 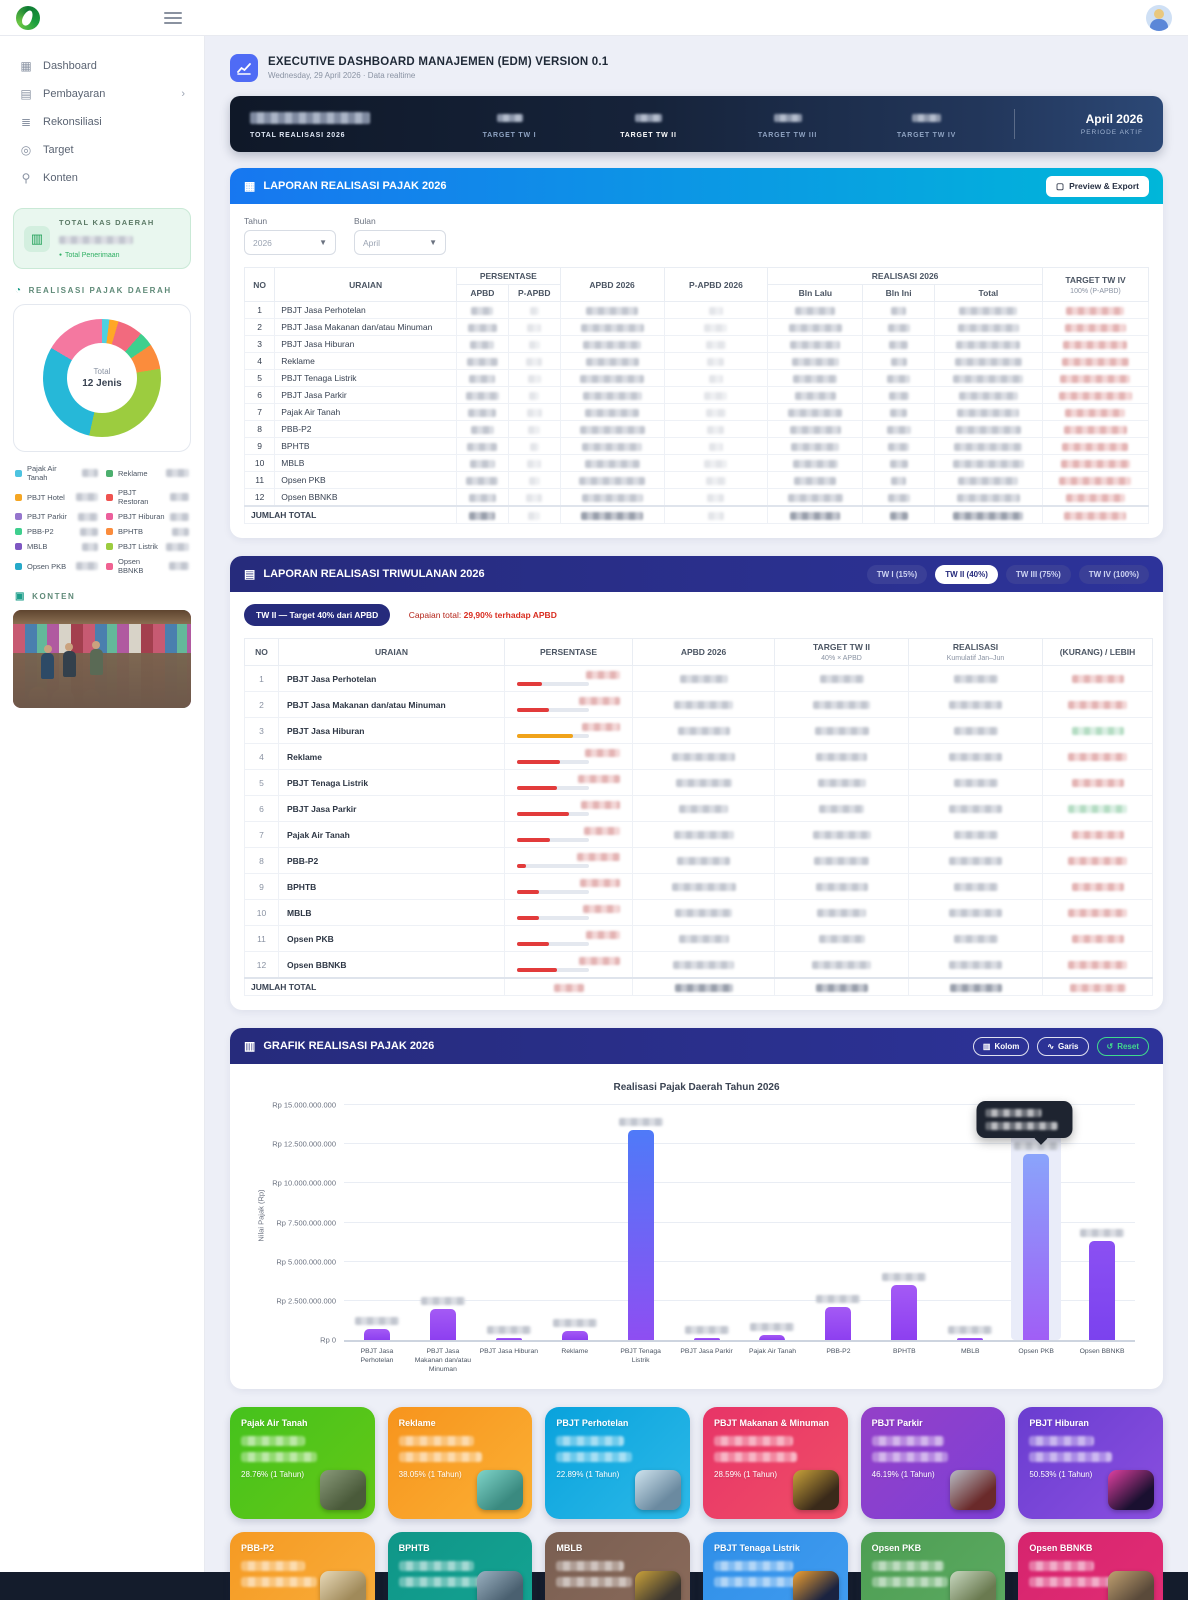 I want to click on tax-card-pajak-air-tanah: Pajak Air Tanah 28.76% (1 Tahun), so click(x=302, y=1462).